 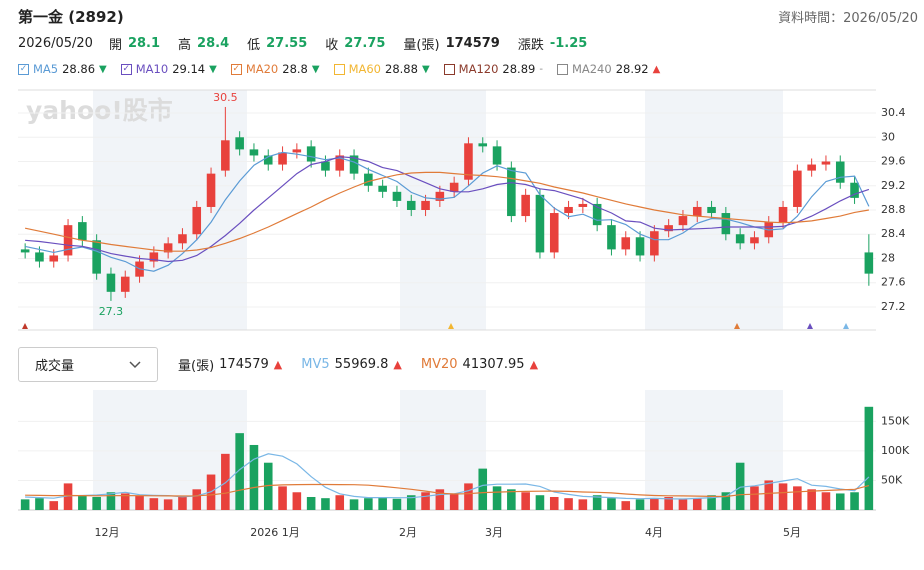 What do you see at coordinates (541, 69) in the screenshot?
I see `ma-trend: -` at bounding box center [541, 69].